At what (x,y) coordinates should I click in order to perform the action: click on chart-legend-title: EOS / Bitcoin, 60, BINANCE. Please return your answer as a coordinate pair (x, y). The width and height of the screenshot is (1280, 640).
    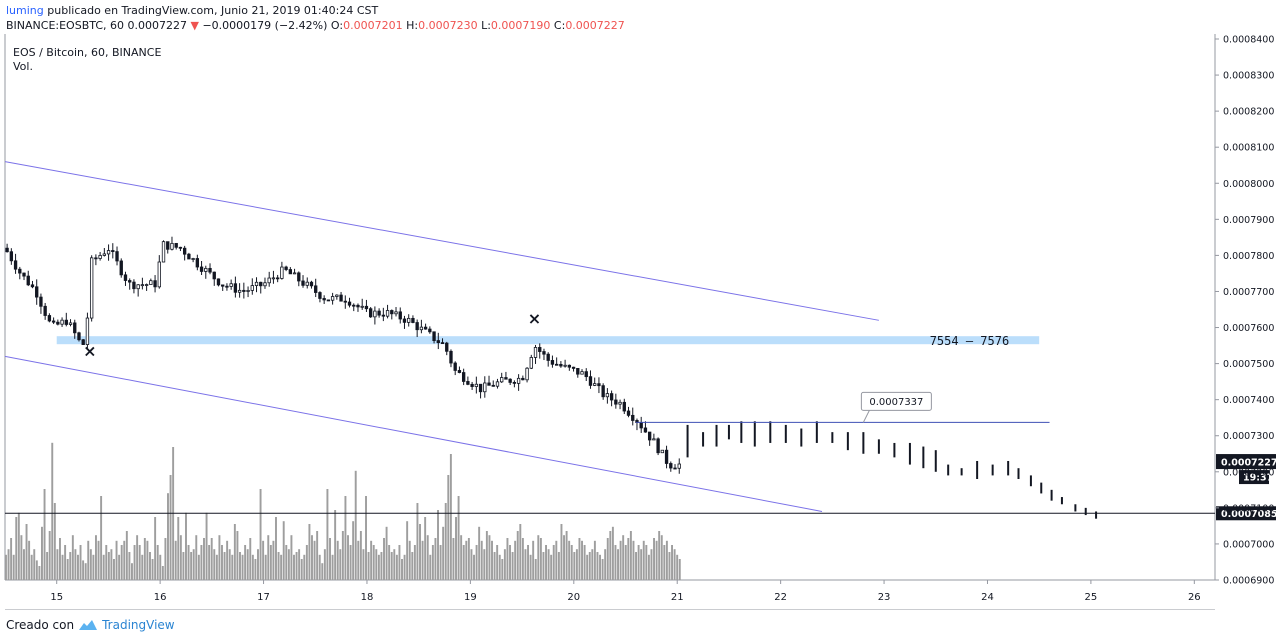
    Looking at the image, I should click on (87, 52).